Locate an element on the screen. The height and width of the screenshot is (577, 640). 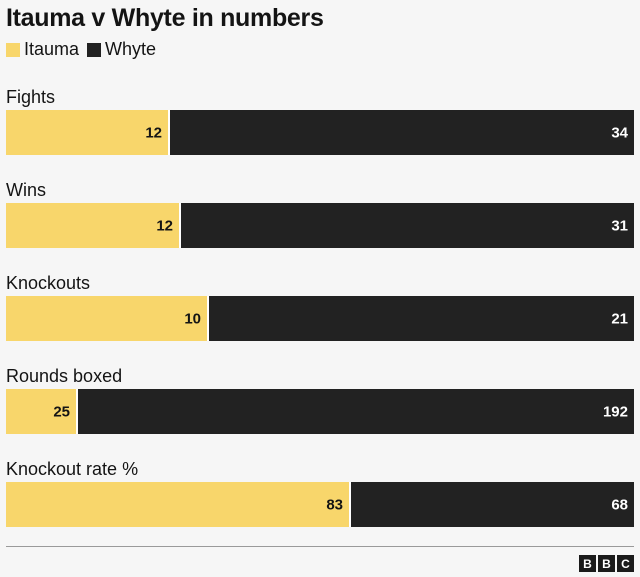
value-label-whyte: 31 is located at coordinates (619, 225).